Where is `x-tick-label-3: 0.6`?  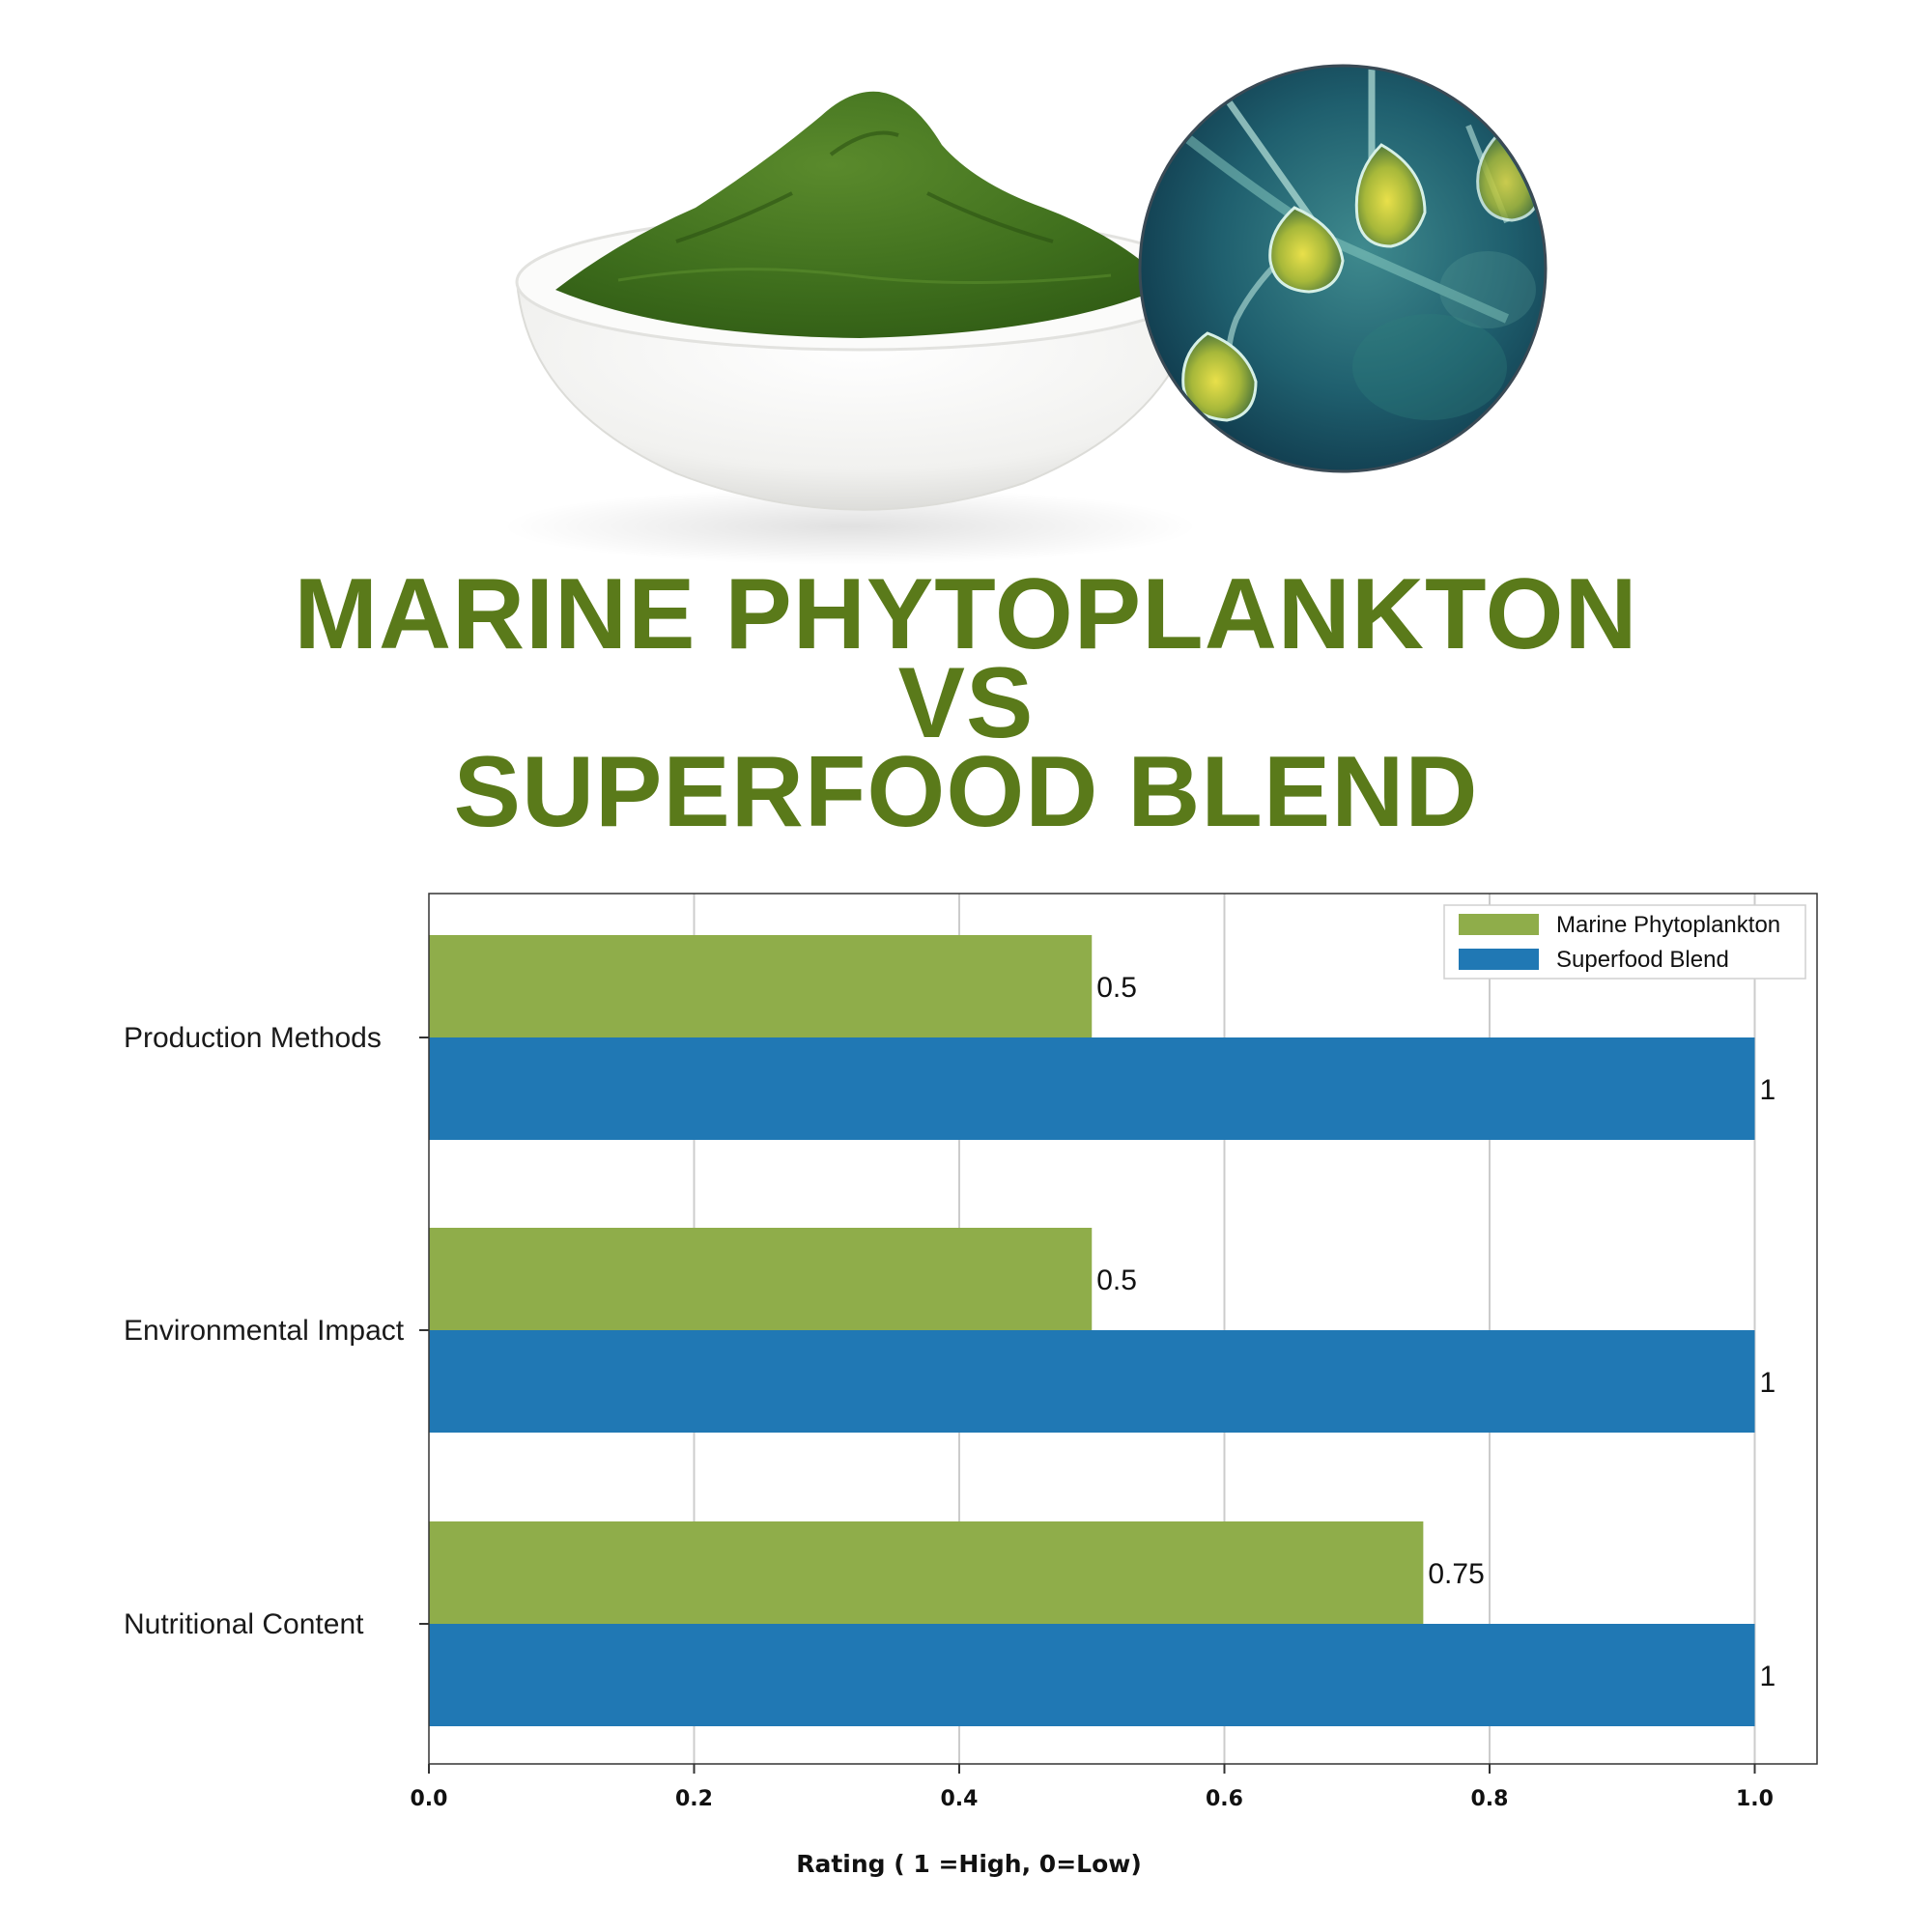 x-tick-label-3: 0.6 is located at coordinates (1224, 1799).